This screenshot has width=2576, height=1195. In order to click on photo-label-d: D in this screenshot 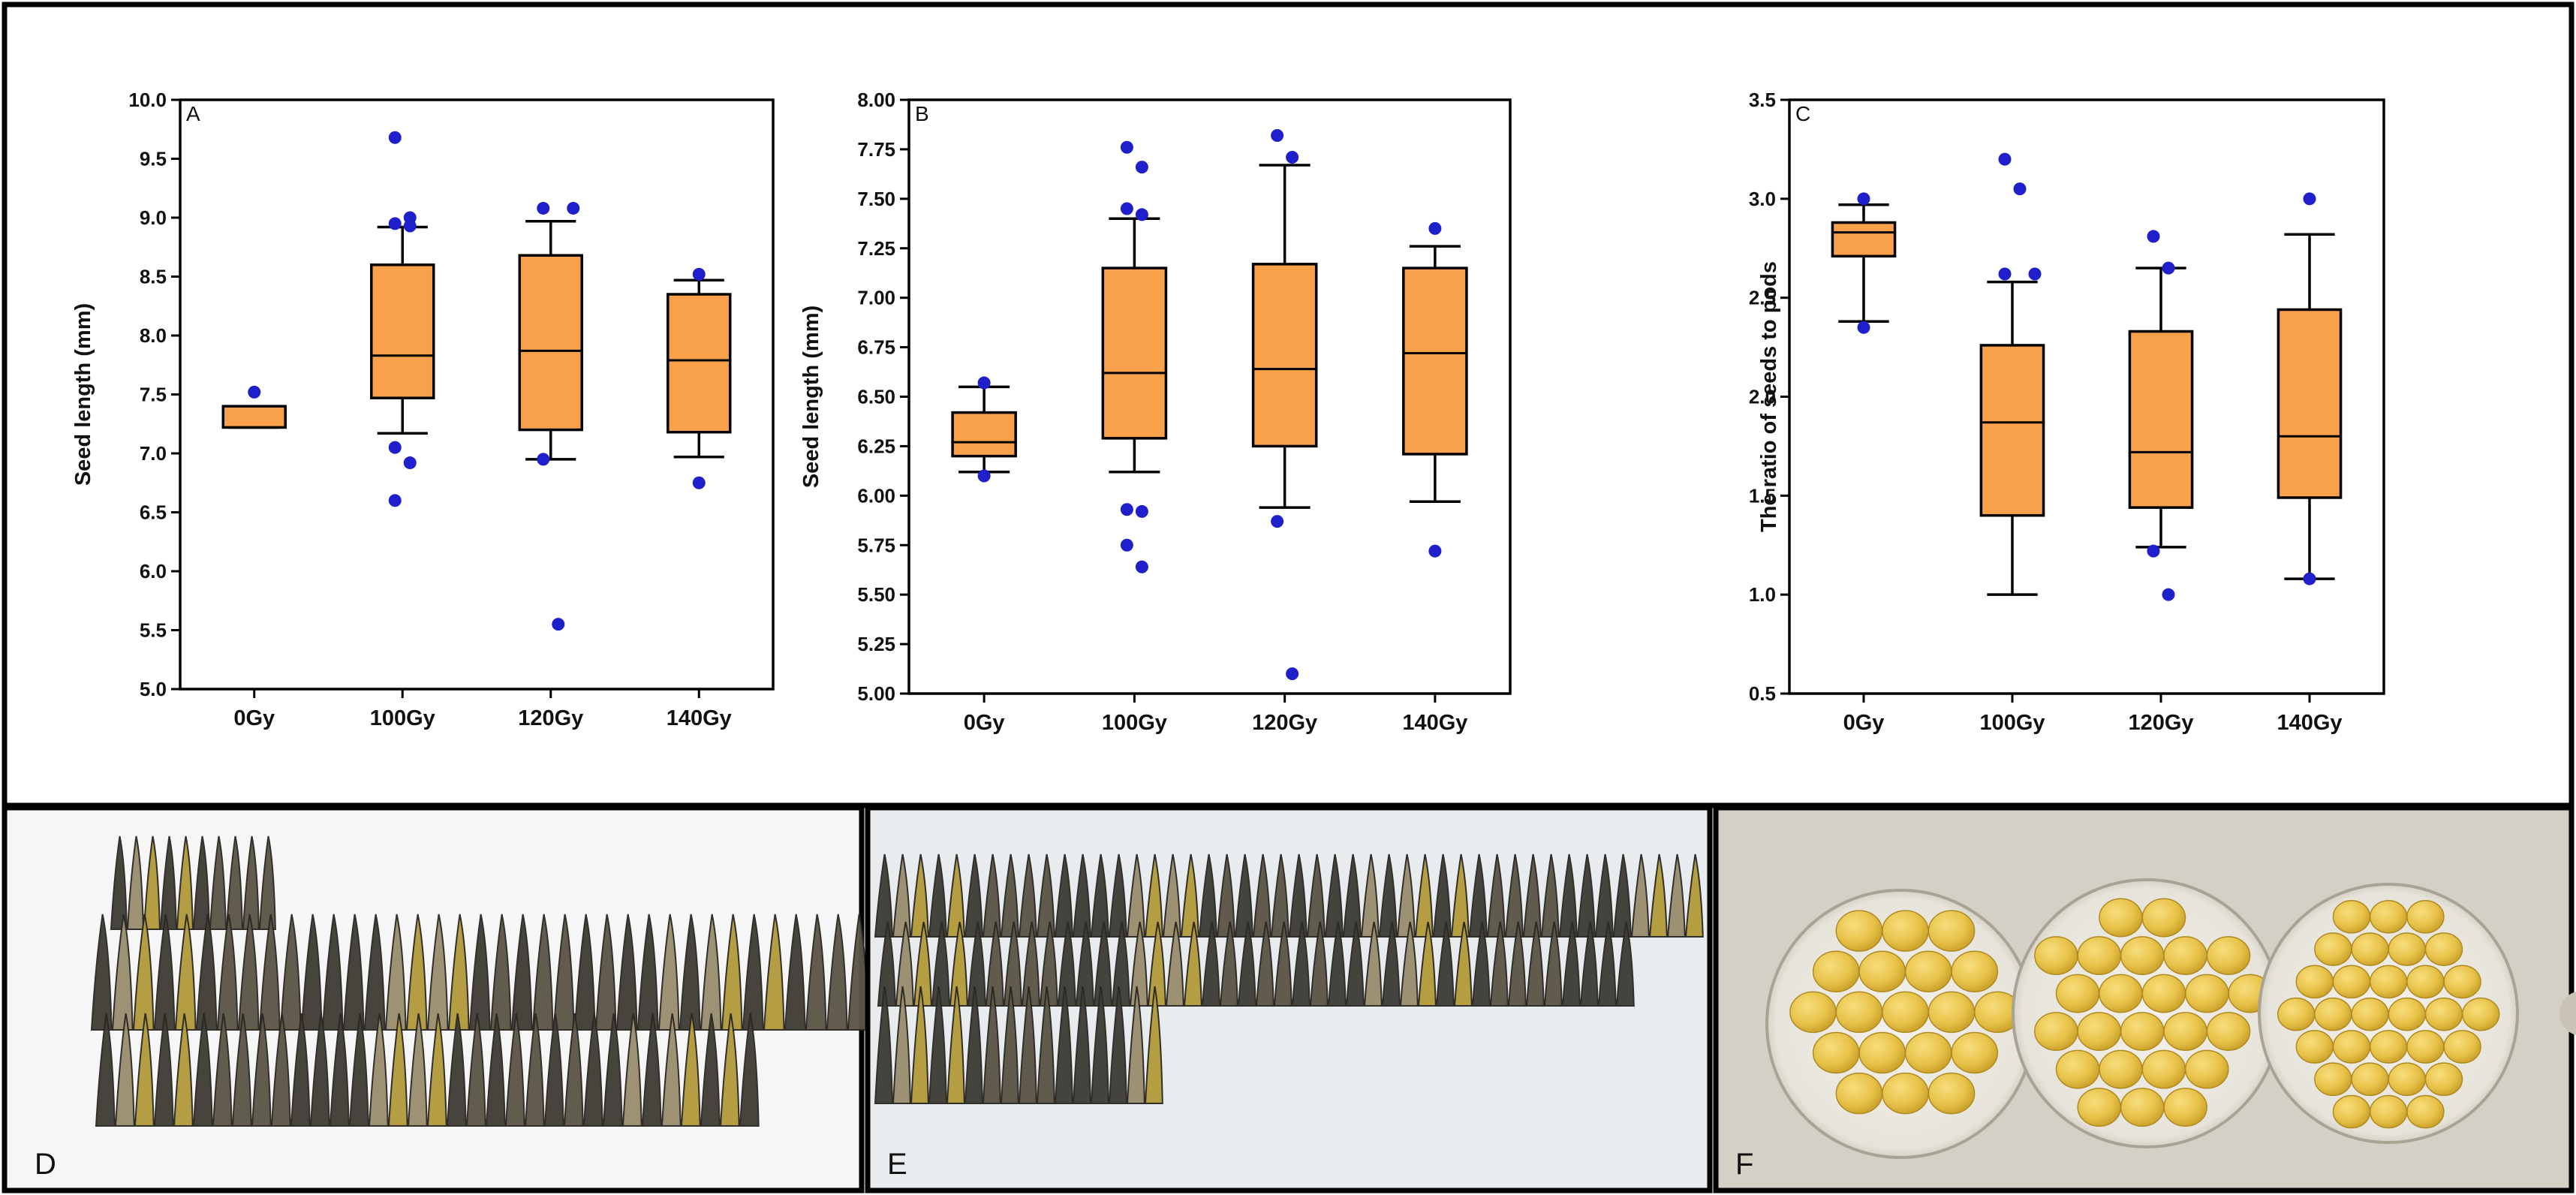, I will do `click(45, 1164)`.